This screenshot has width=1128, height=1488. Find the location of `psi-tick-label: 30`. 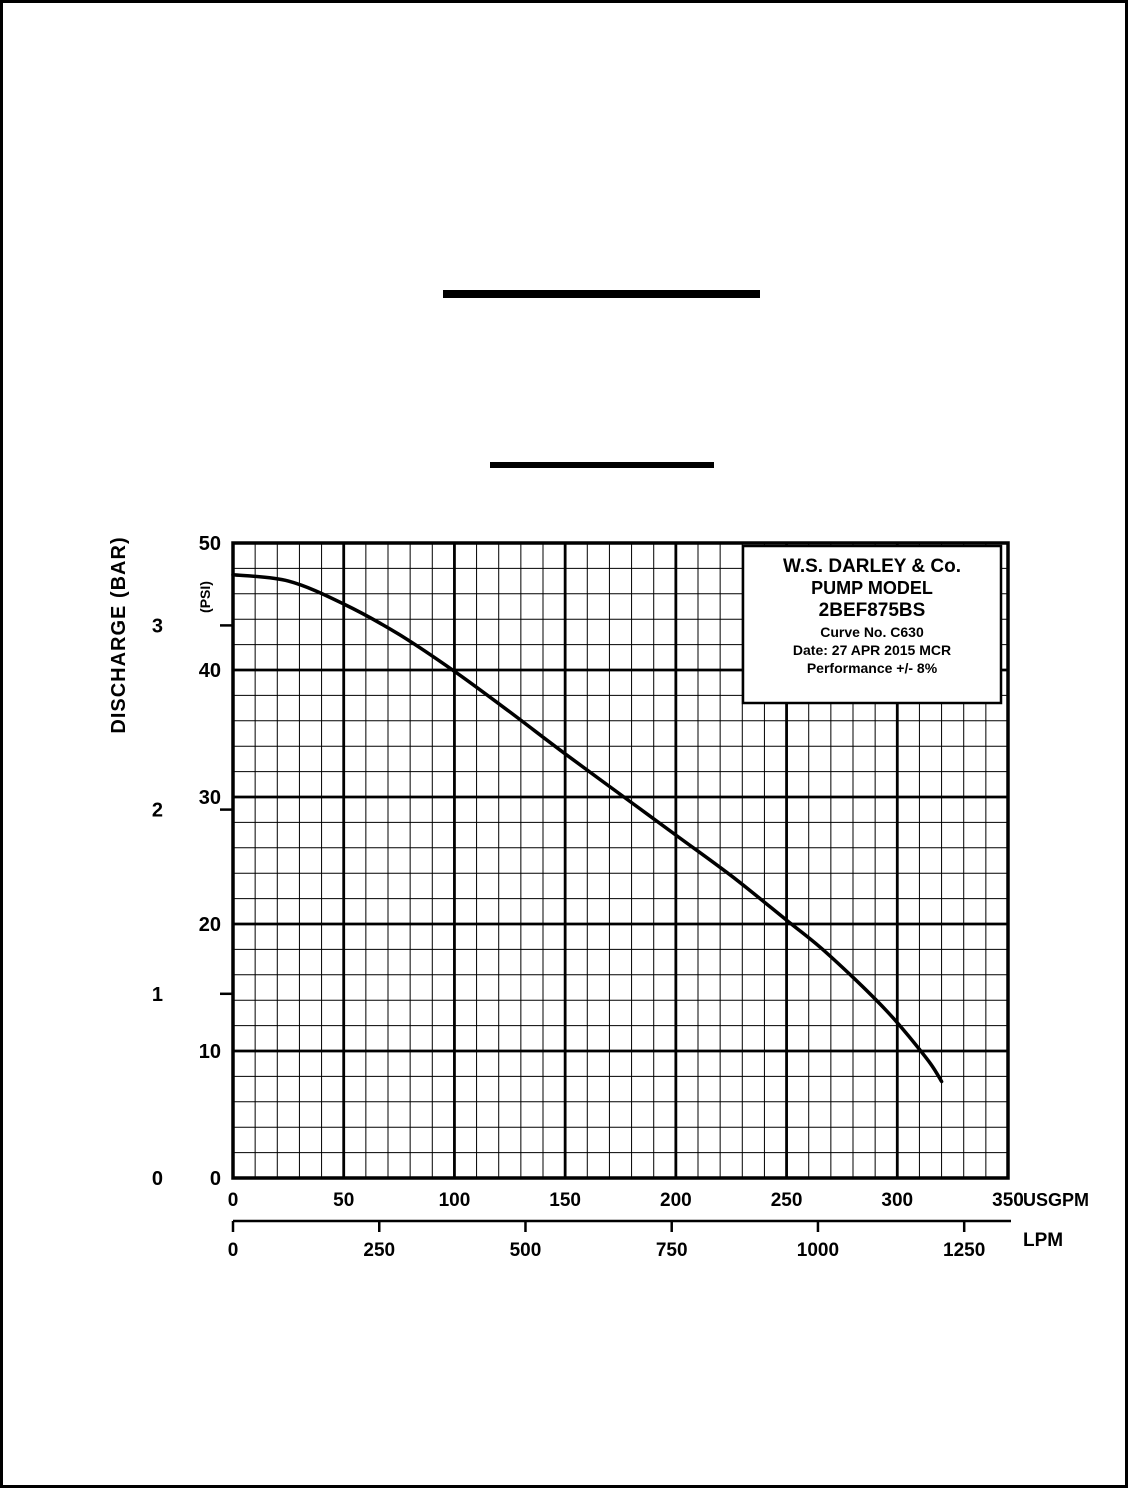

psi-tick-label: 30 is located at coordinates (210, 798).